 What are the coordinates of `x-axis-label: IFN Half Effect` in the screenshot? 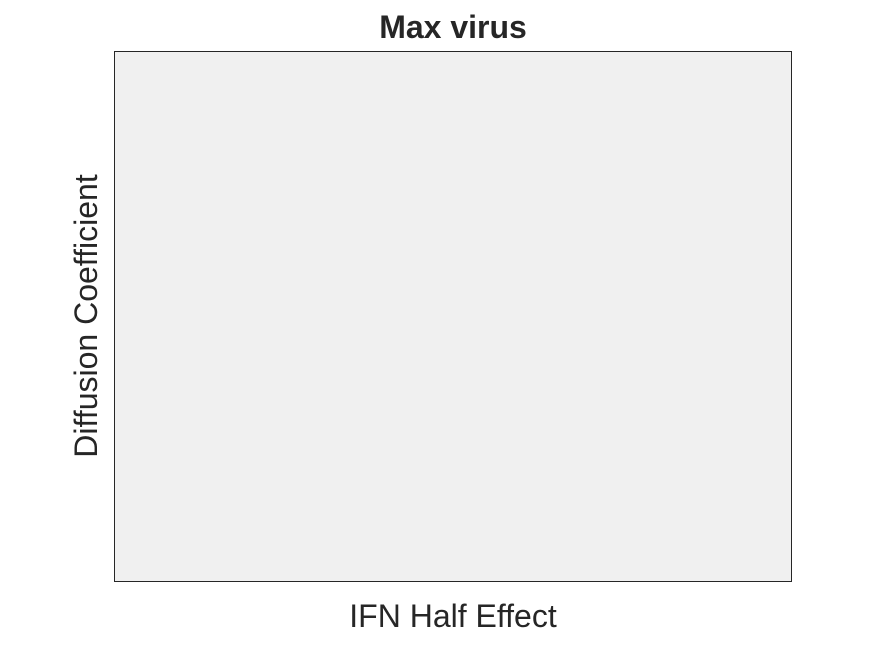 It's located at (453, 616).